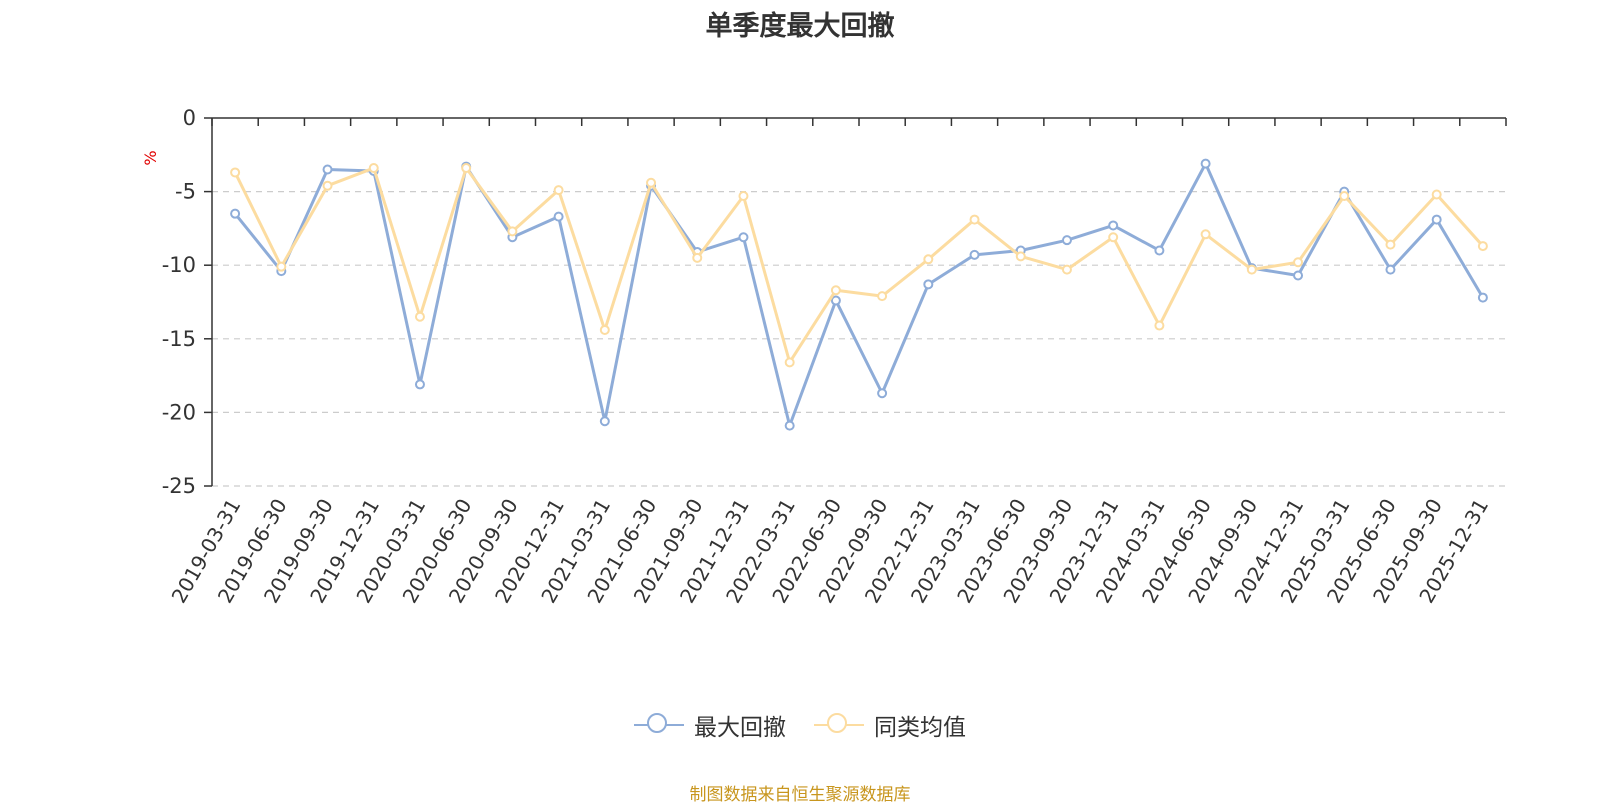 The width and height of the screenshot is (1600, 805). What do you see at coordinates (800, 26) in the screenshot?
I see `chart-title: 单季度最大回撤` at bounding box center [800, 26].